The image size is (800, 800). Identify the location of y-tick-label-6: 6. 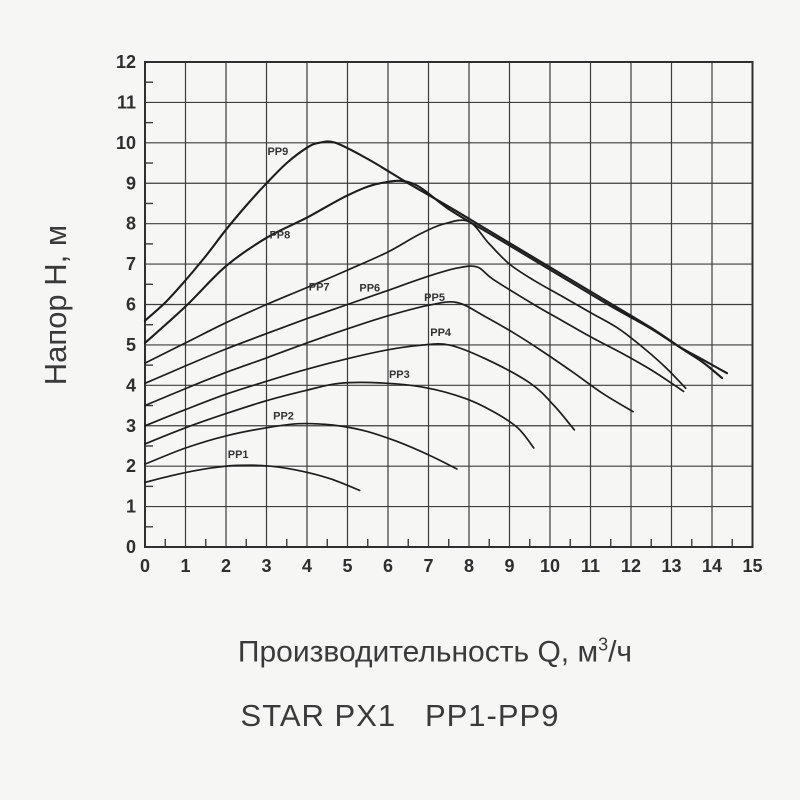
(131, 305).